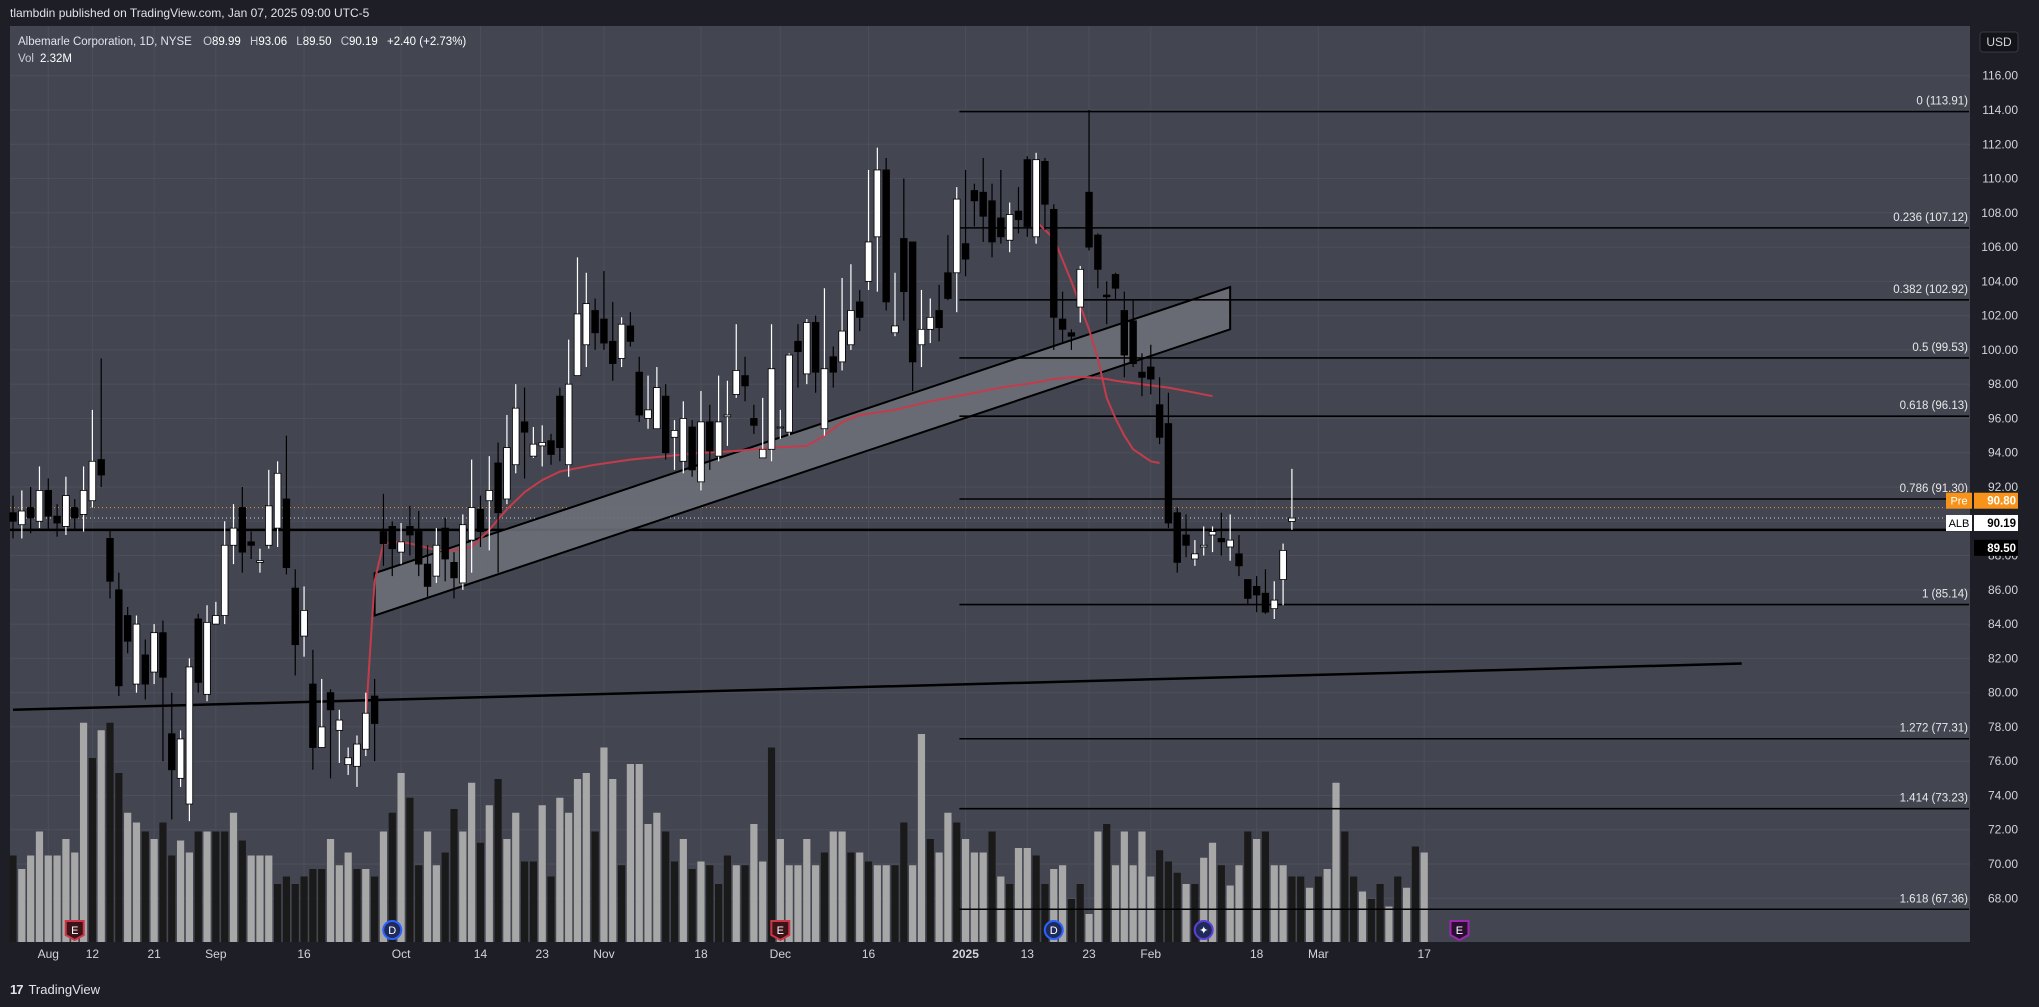  Describe the element at coordinates (2003, 864) in the screenshot. I see `price-tick-label: 70.00` at that location.